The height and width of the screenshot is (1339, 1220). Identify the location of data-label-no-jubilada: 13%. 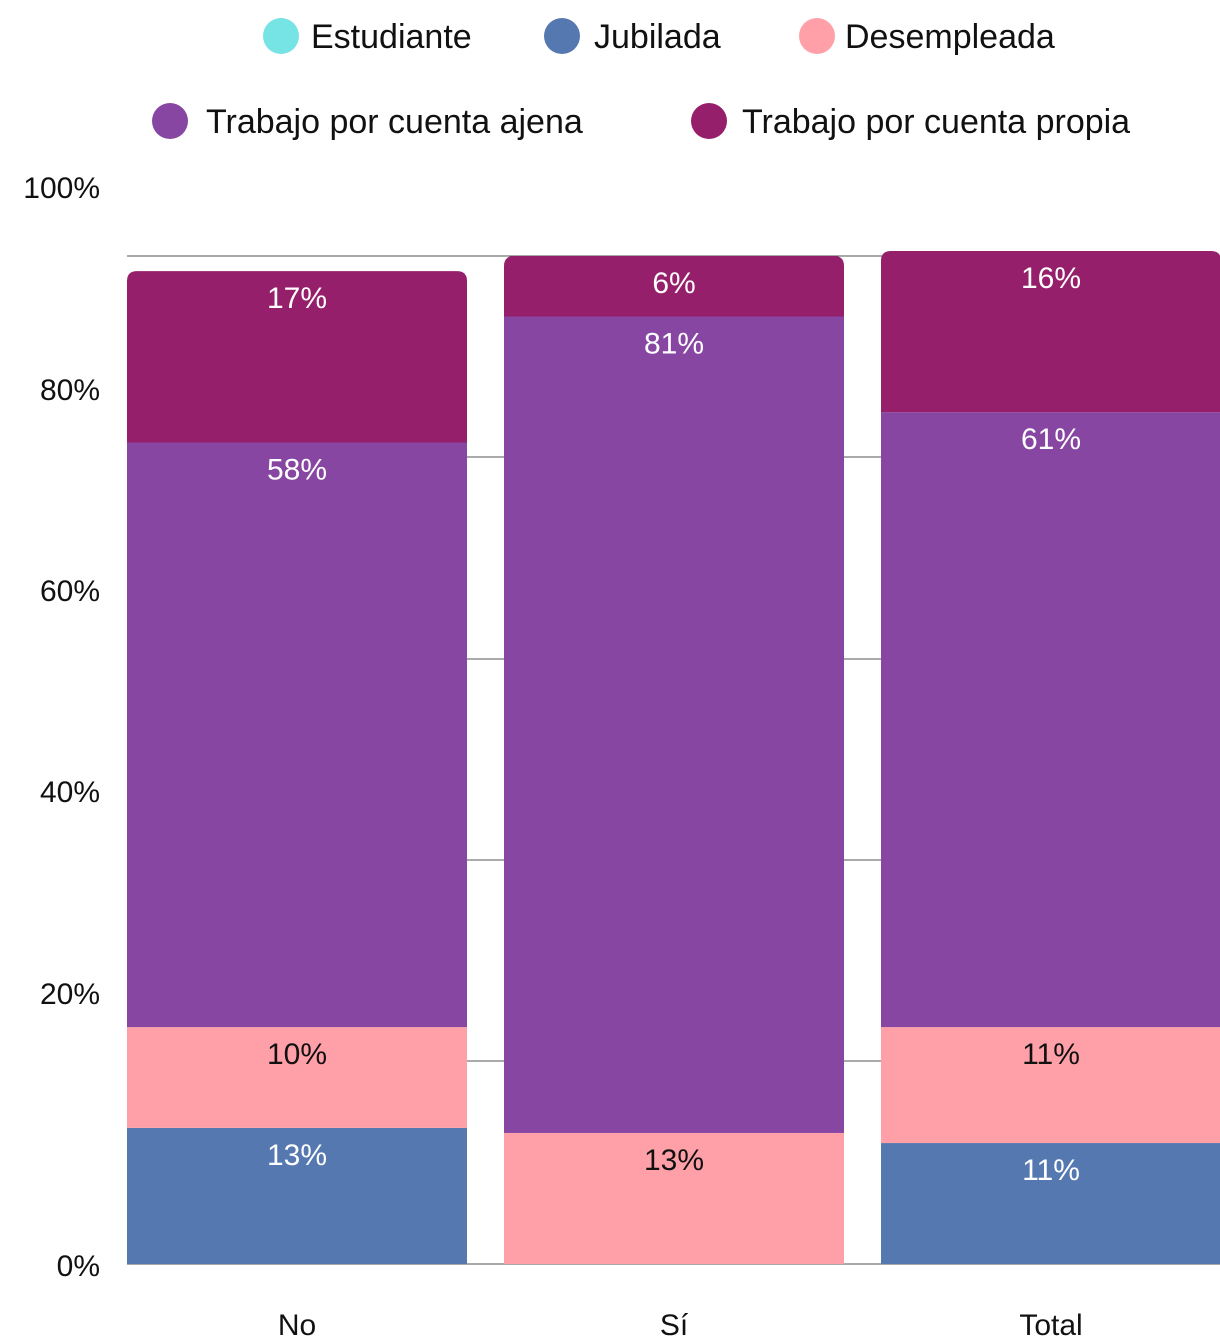
(297, 1155).